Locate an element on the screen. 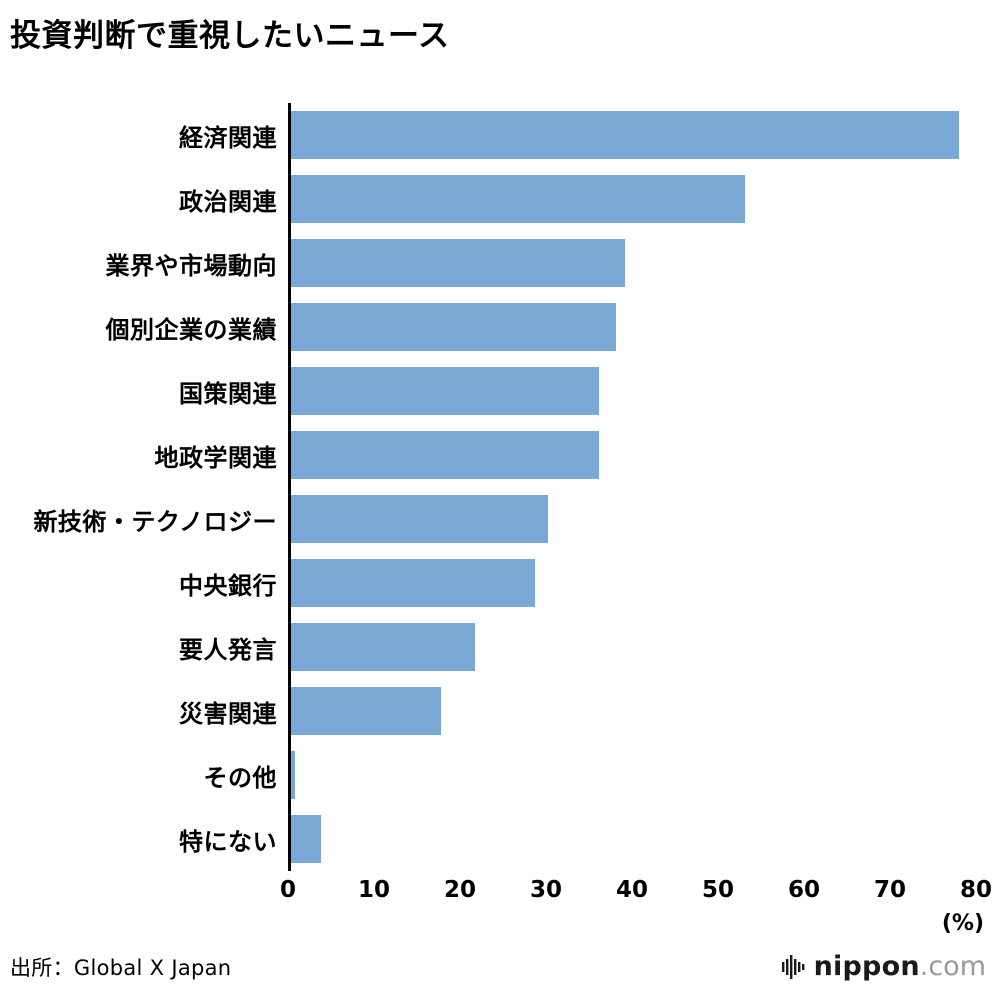 The height and width of the screenshot is (1000, 1000). bar-row: 個別企業の業績 is located at coordinates (541, 327).